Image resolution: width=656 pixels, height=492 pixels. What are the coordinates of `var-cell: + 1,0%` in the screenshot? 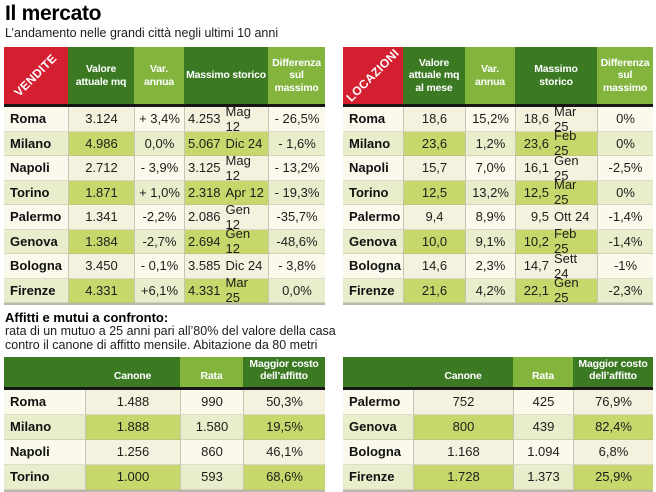 It's located at (159, 192).